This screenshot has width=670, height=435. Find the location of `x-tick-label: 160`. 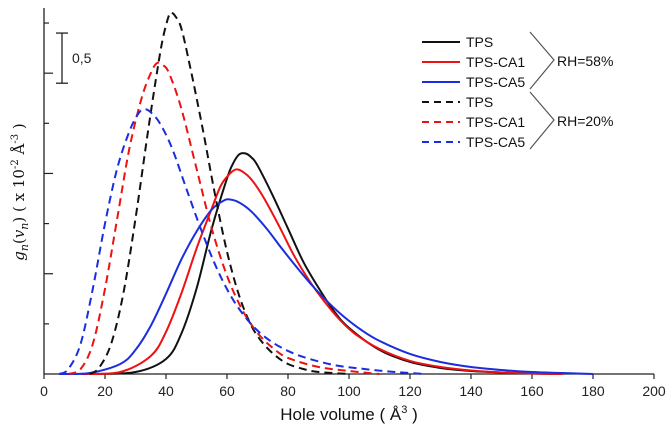

x-tick-label: 160 is located at coordinates (532, 391).